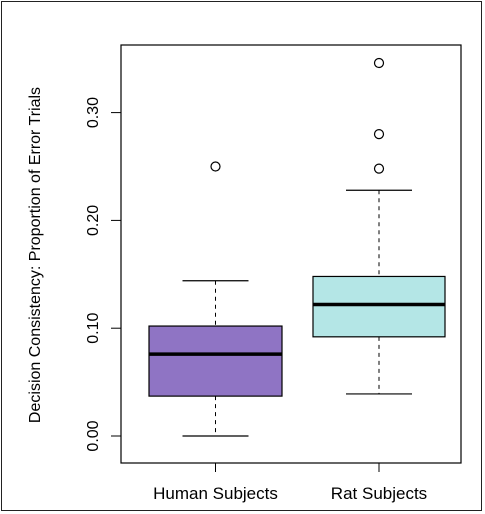  Describe the element at coordinates (215, 493) in the screenshot. I see `x-category-label: Human Subjects` at that location.